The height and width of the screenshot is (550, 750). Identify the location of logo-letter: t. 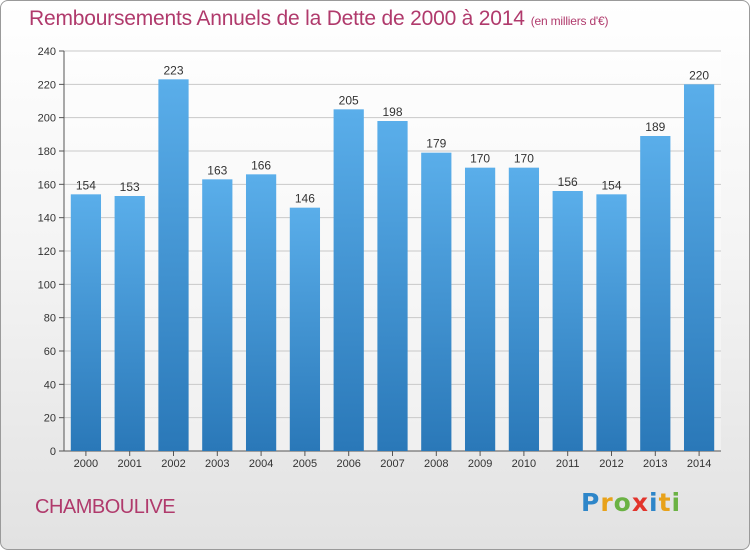
(665, 502).